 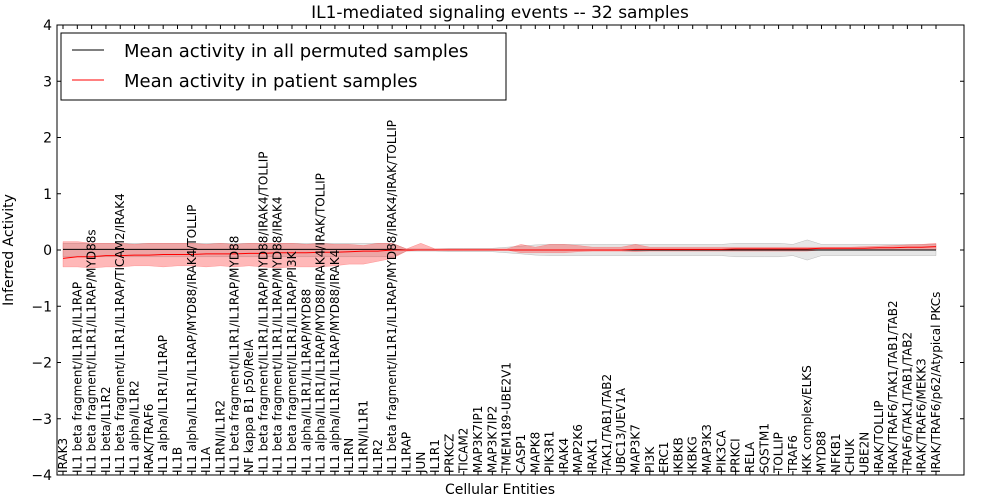 What do you see at coordinates (750, 457) in the screenshot?
I see `x-tick-label: RELA` at bounding box center [750, 457].